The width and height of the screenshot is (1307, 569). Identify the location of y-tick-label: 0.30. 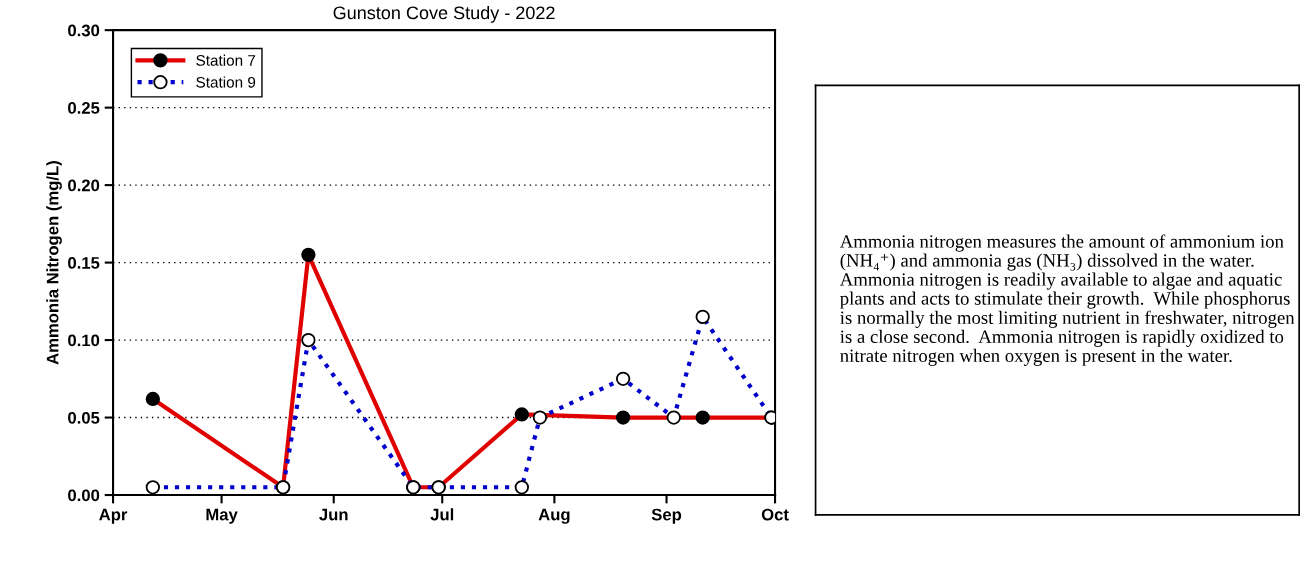
(84, 30).